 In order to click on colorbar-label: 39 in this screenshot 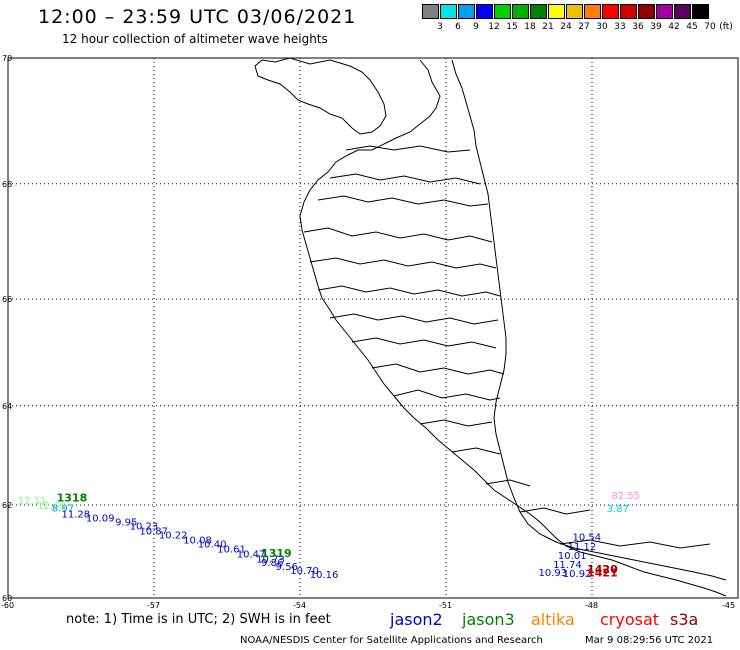, I will do `click(656, 27)`.